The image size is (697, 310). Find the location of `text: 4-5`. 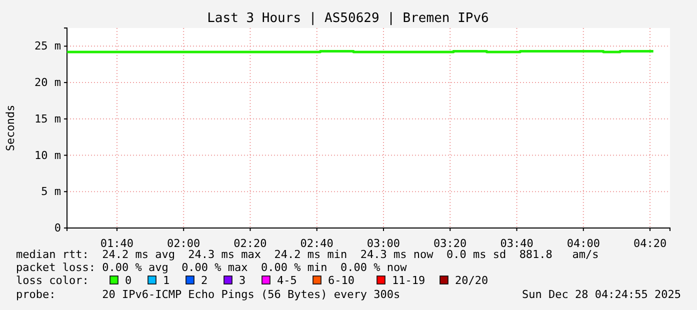

text: 4-5 is located at coordinates (287, 280).